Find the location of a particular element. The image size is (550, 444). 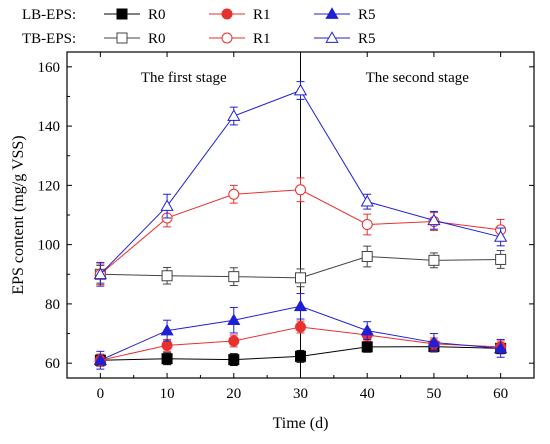

x-tick-label: 40 is located at coordinates (367, 394).